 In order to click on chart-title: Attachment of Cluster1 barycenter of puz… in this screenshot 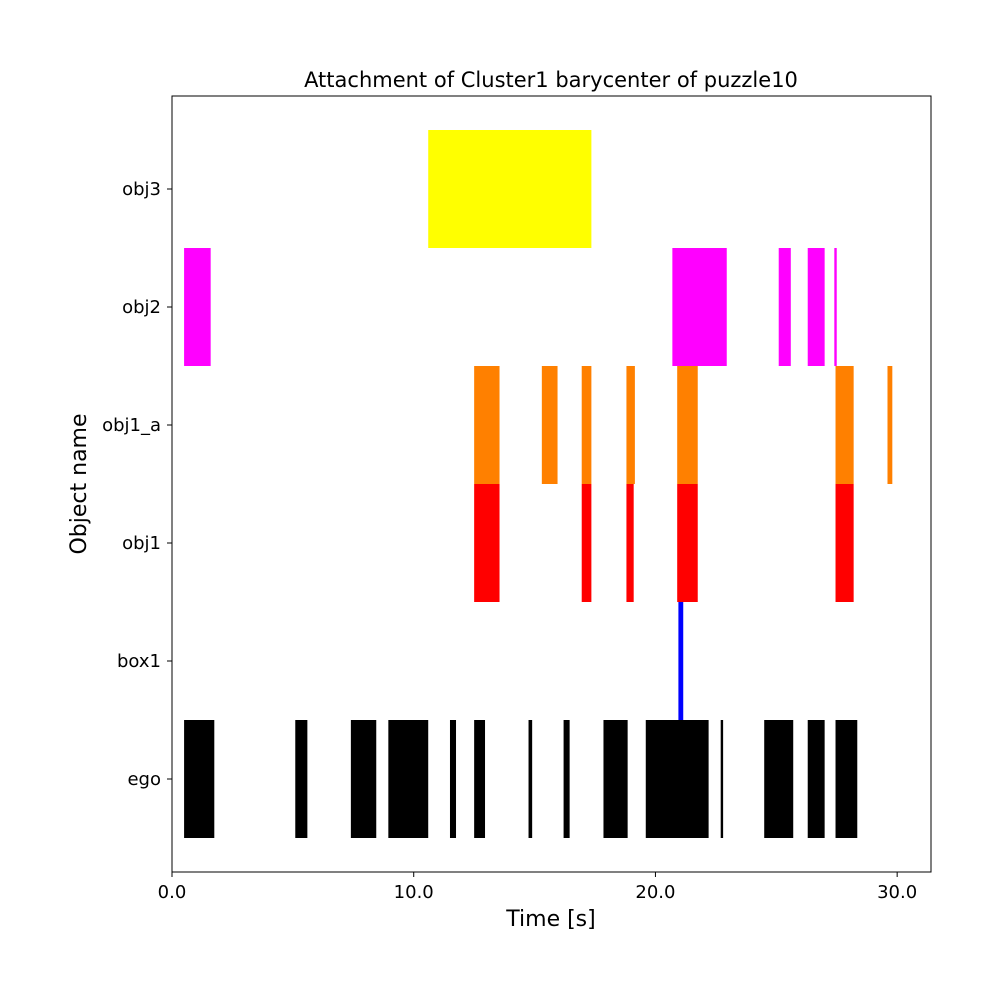, I will do `click(551, 80)`.